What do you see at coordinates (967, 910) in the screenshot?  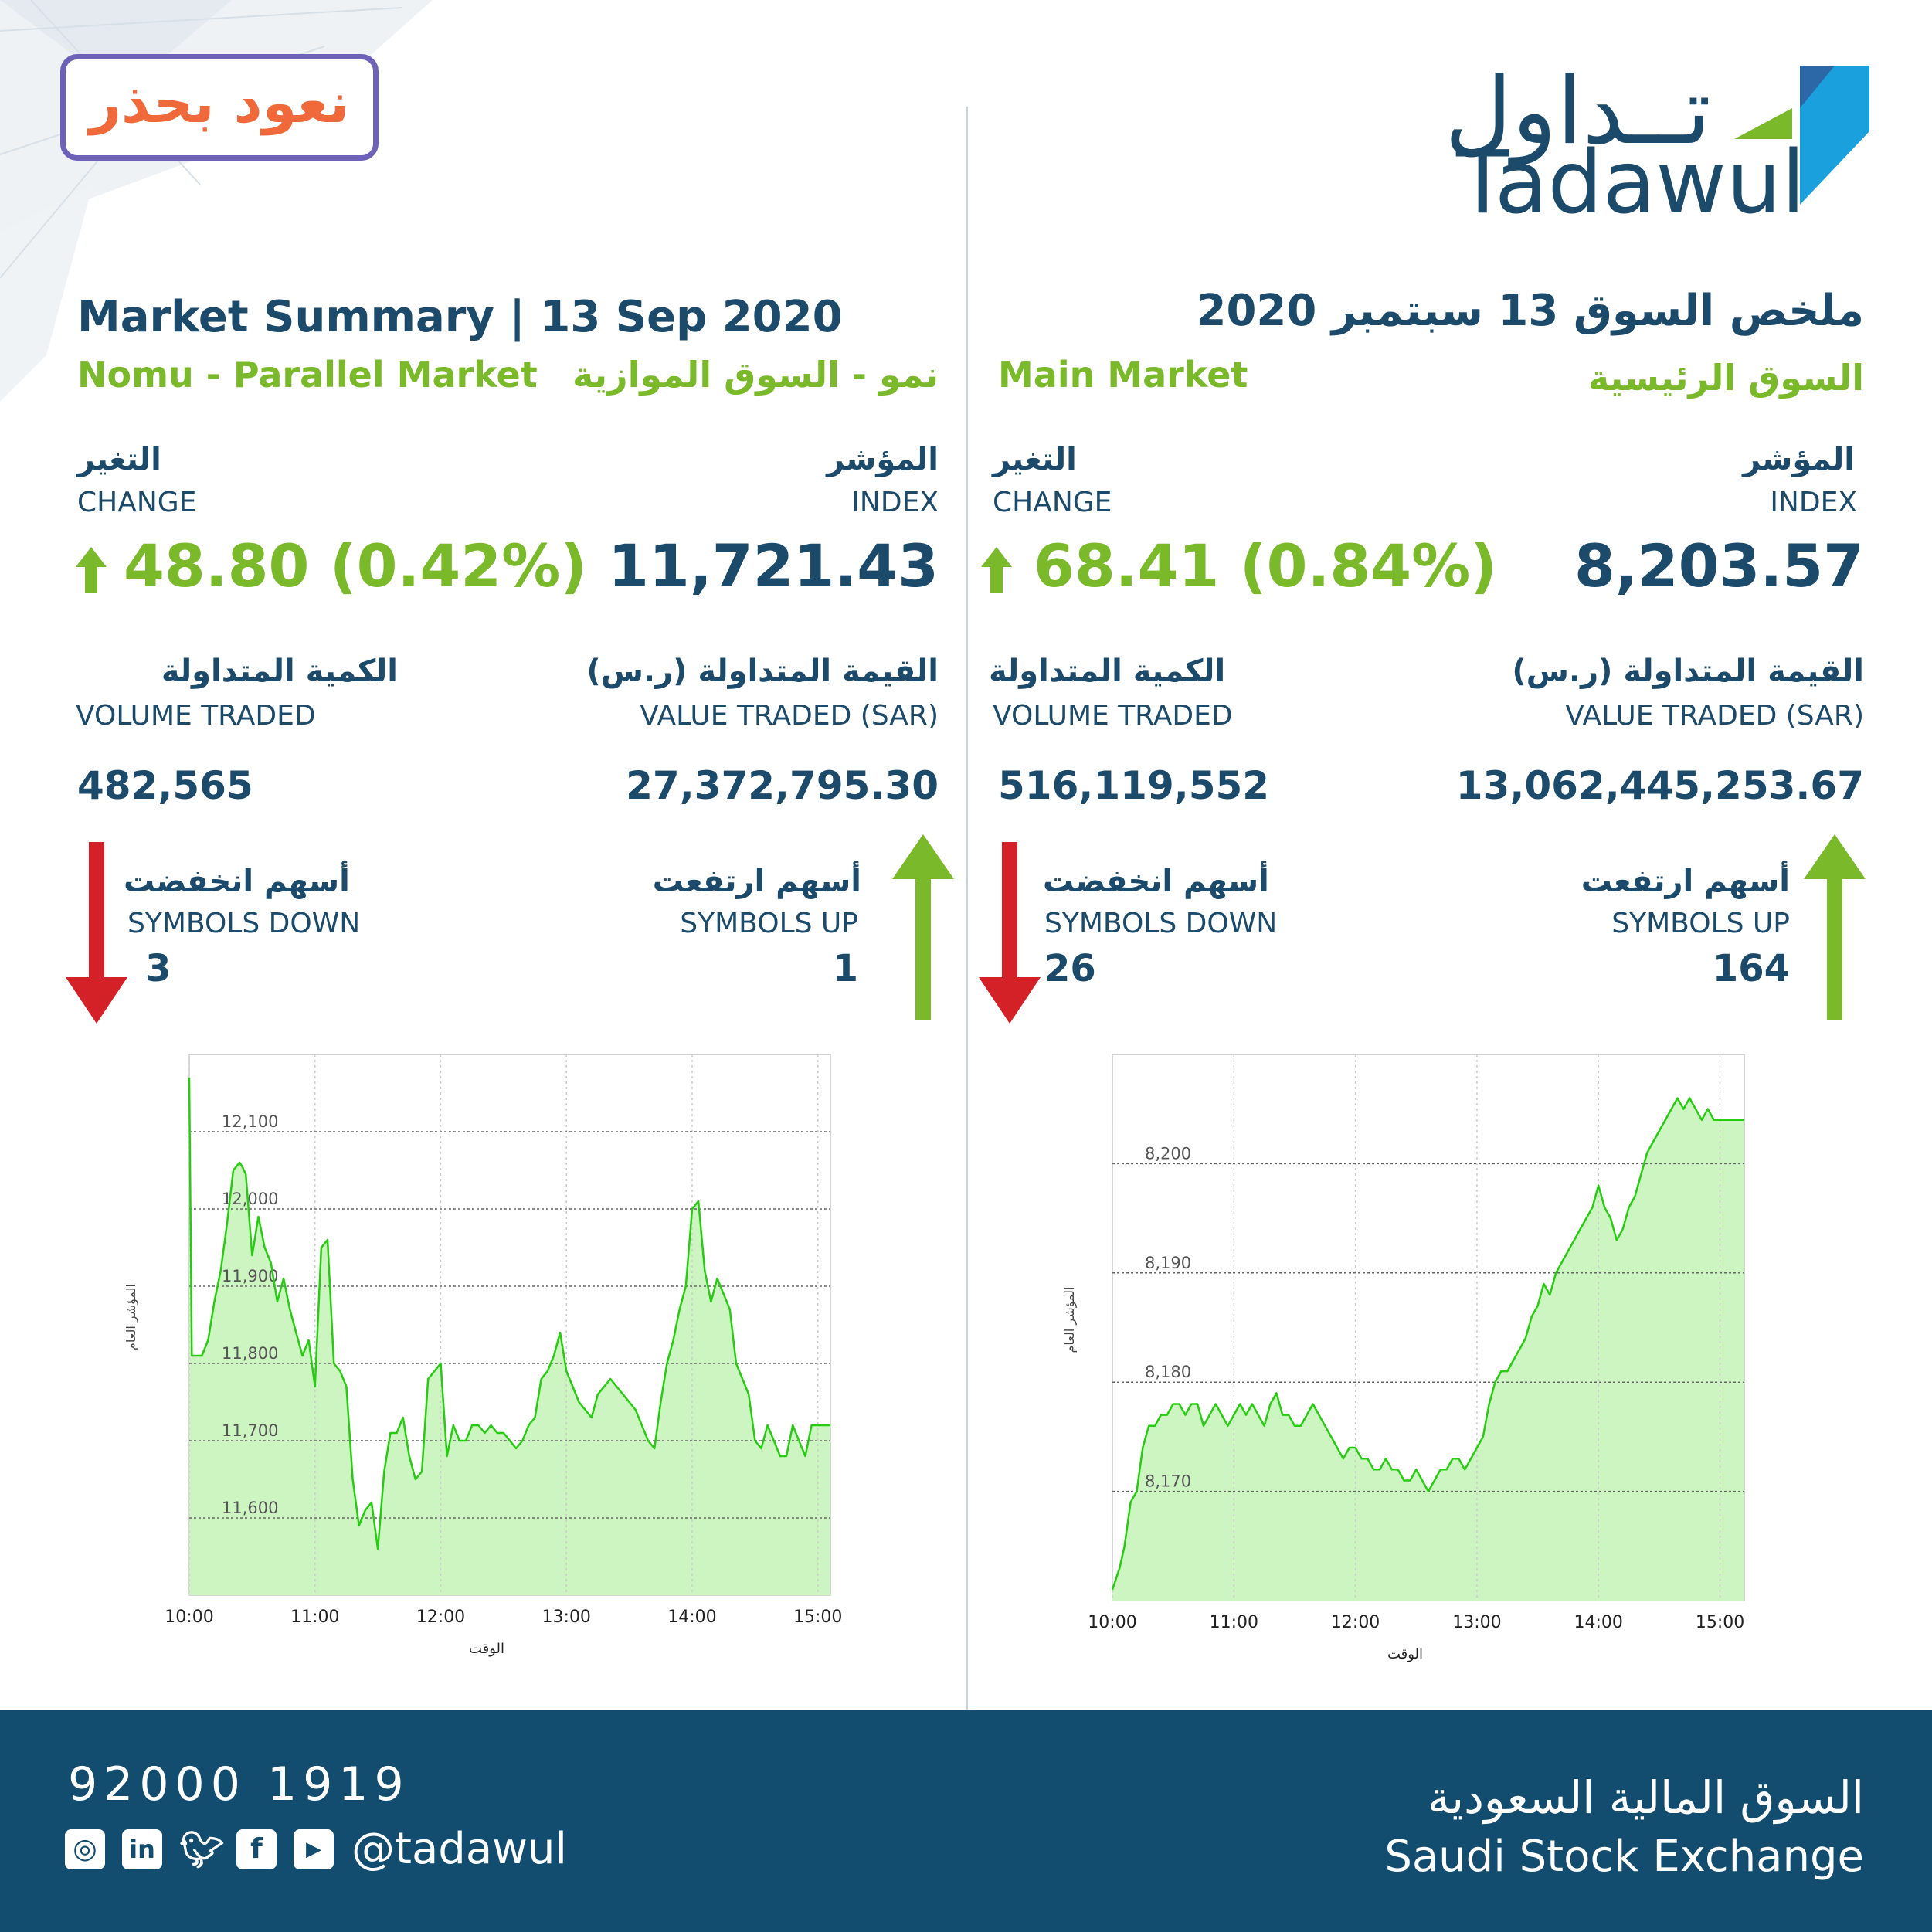 I see `center-divider` at bounding box center [967, 910].